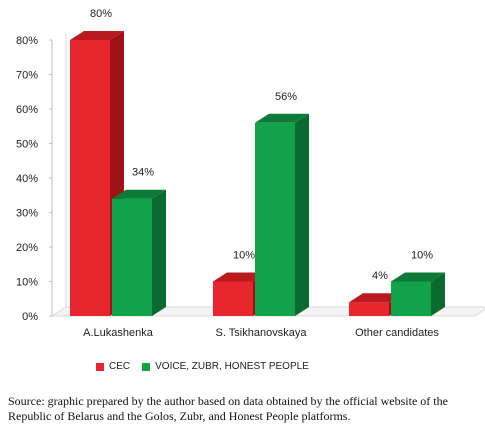 The image size is (485, 448). What do you see at coordinates (422, 256) in the screenshot?
I see `data-label-voice-2: 10%` at bounding box center [422, 256].